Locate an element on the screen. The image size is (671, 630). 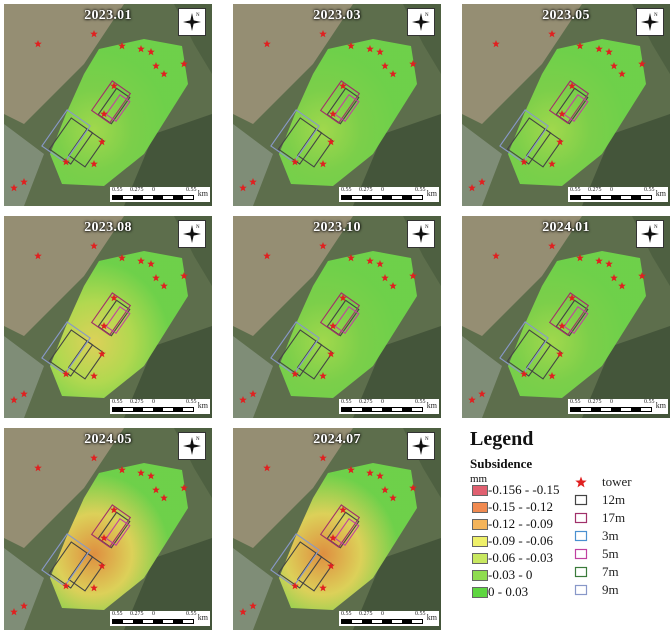
legend-entry-label: 9m is located at coordinates (610, 589).